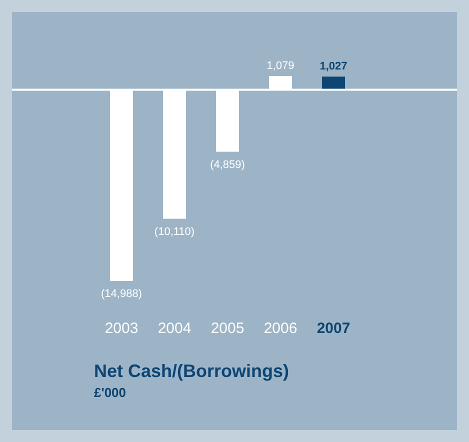  I want to click on data-label: (14,988), so click(121, 294).